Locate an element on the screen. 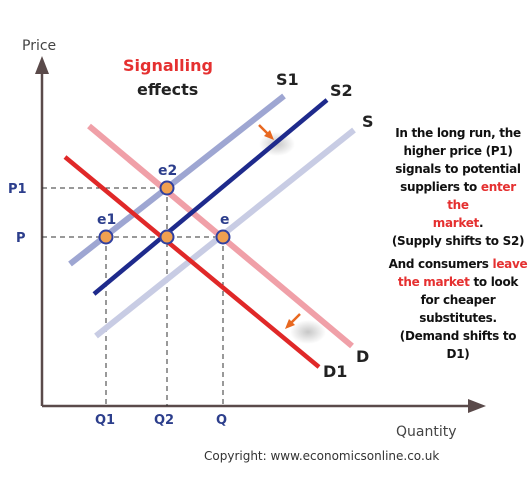 This screenshot has width=530, height=478. price-tick-p1: P1 is located at coordinates (17, 189).